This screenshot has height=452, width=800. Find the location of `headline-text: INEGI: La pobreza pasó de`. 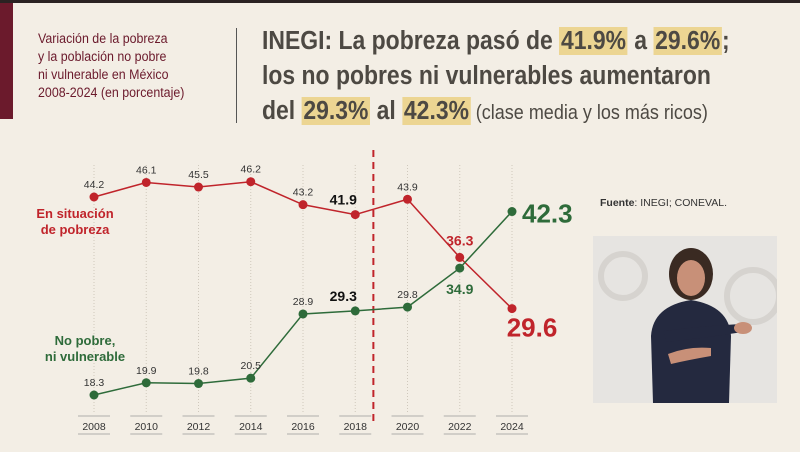

headline-text: INEGI: La pobreza pasó de is located at coordinates (411, 41).